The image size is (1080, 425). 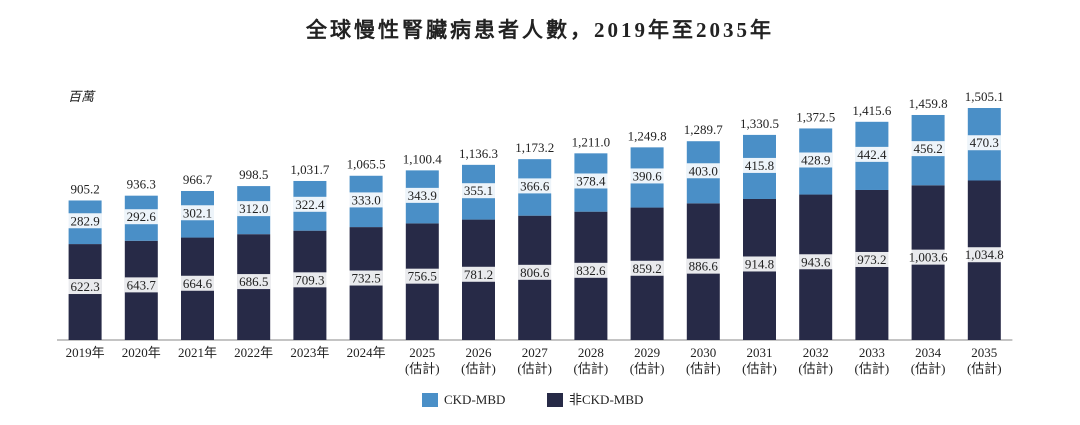 I want to click on x-tick-label: 2021年, so click(x=197, y=352).